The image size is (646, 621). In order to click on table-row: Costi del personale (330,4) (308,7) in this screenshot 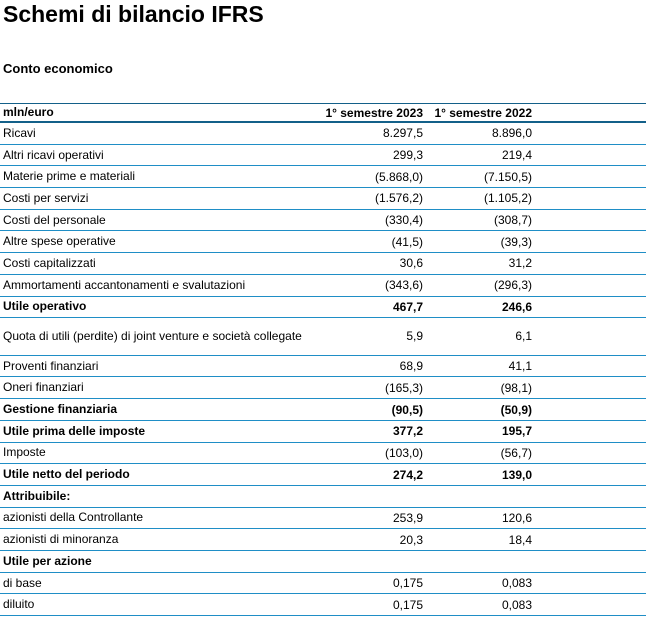, I will do `click(323, 221)`.